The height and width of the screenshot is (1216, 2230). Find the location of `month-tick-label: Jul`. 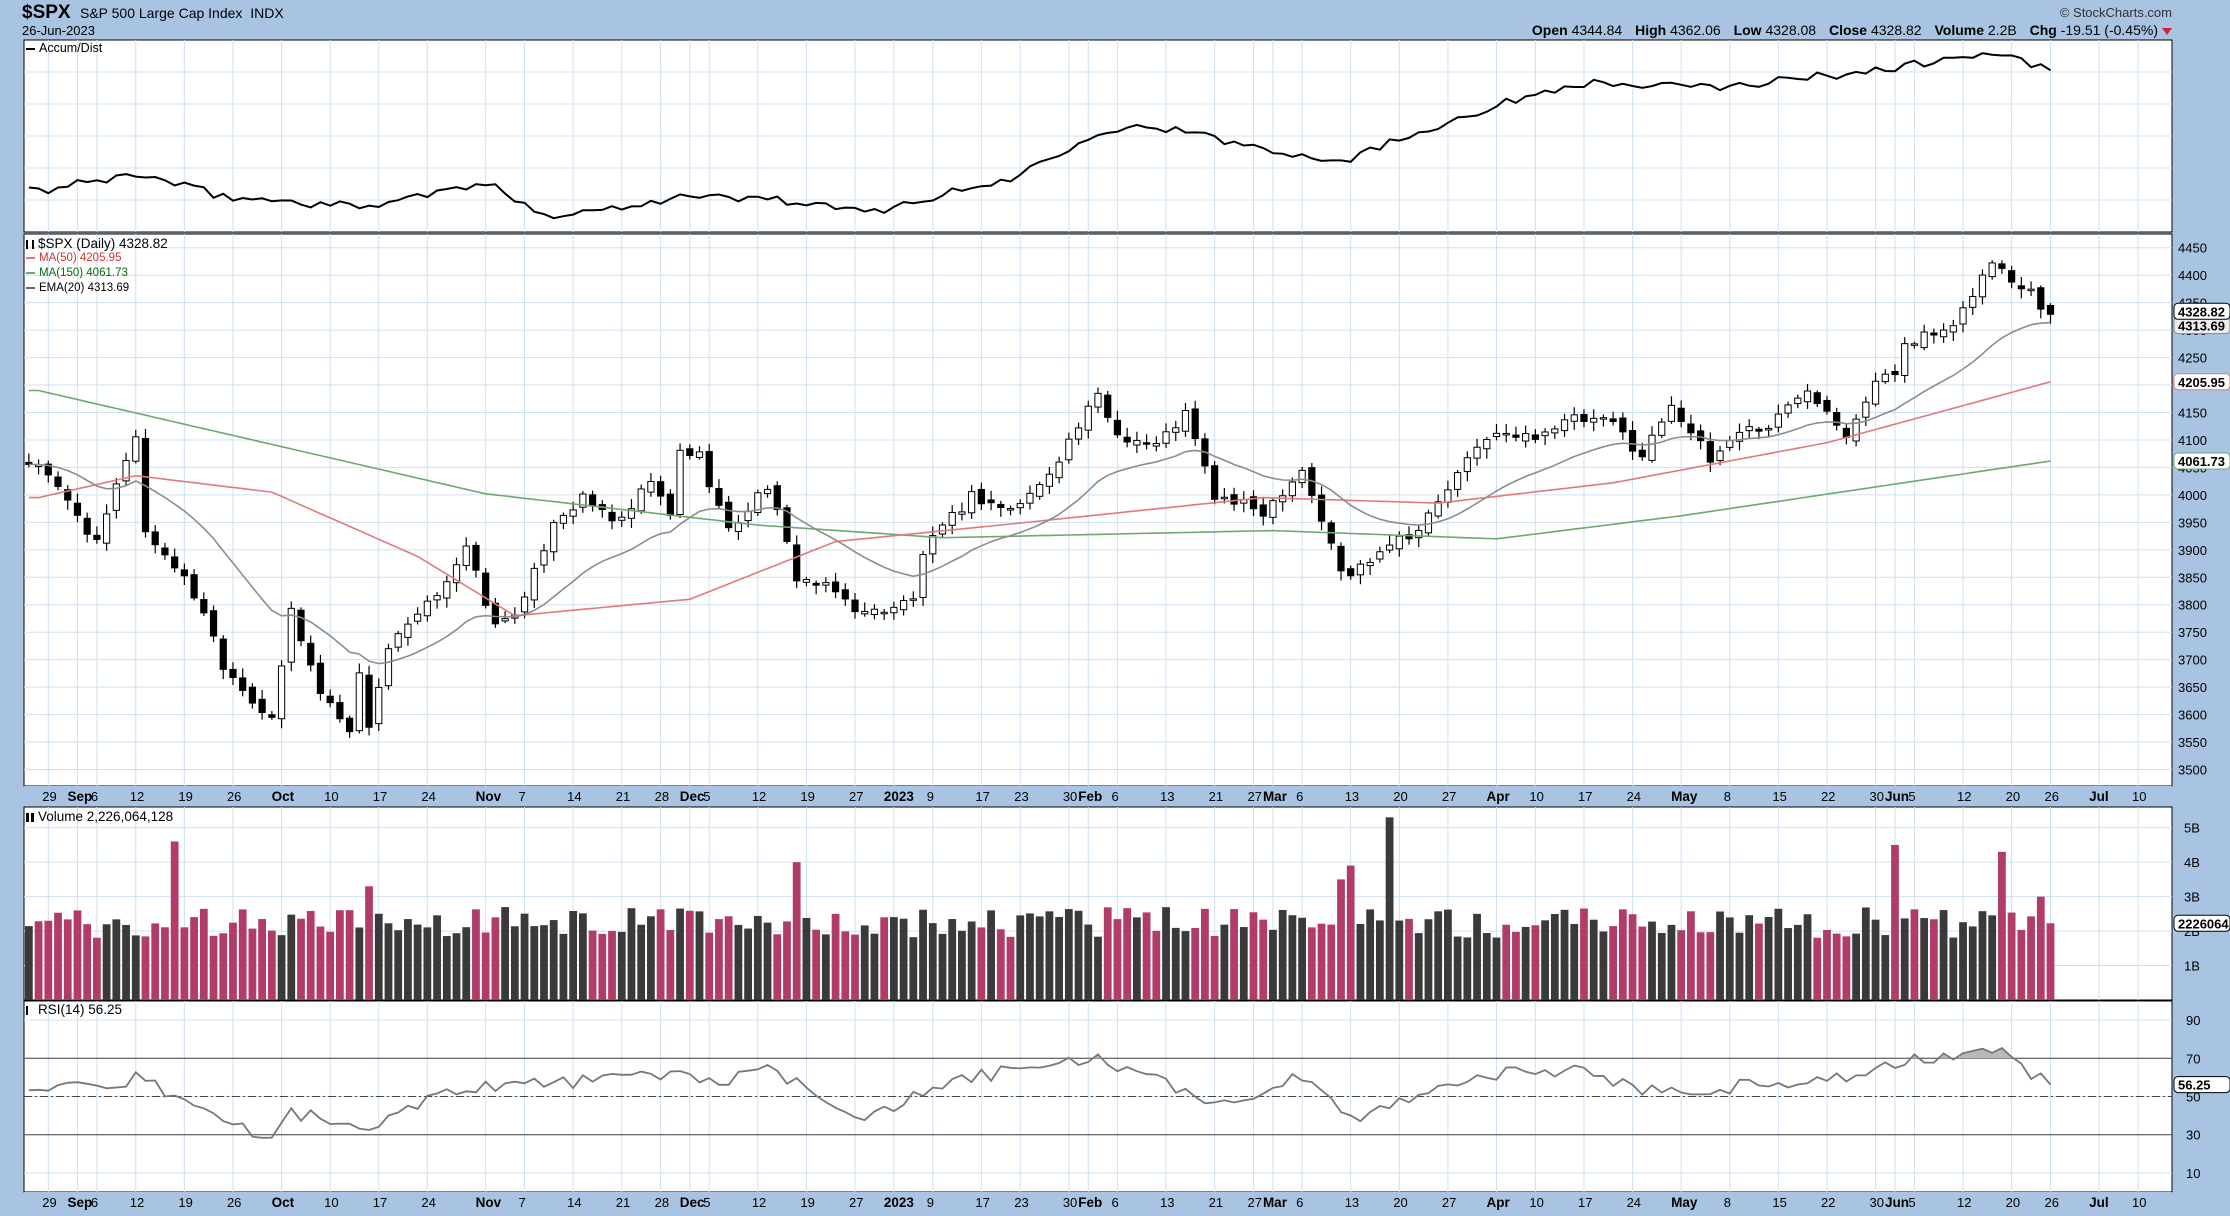

month-tick-label: Jul is located at coordinates (2099, 796).